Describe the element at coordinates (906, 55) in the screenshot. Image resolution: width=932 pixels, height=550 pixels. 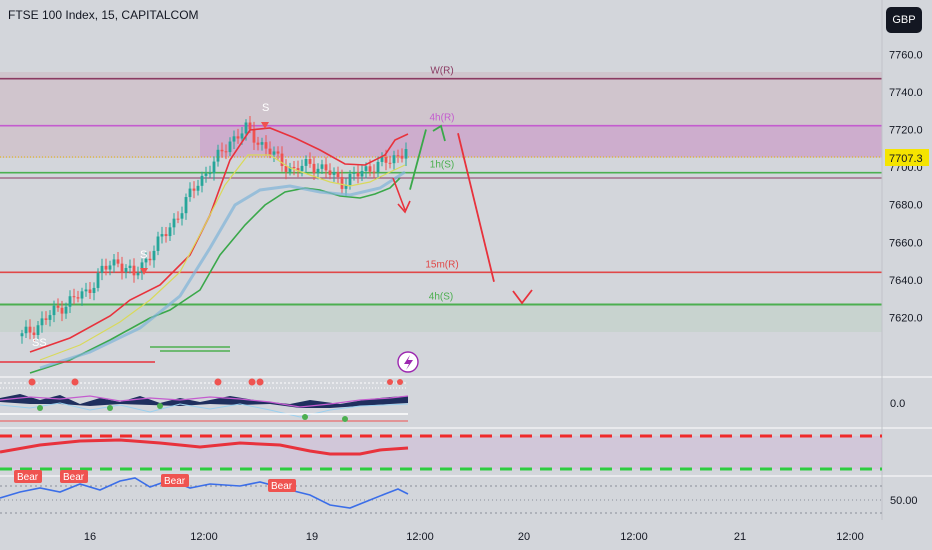
I see `price-tick-label: 7760.0` at that location.